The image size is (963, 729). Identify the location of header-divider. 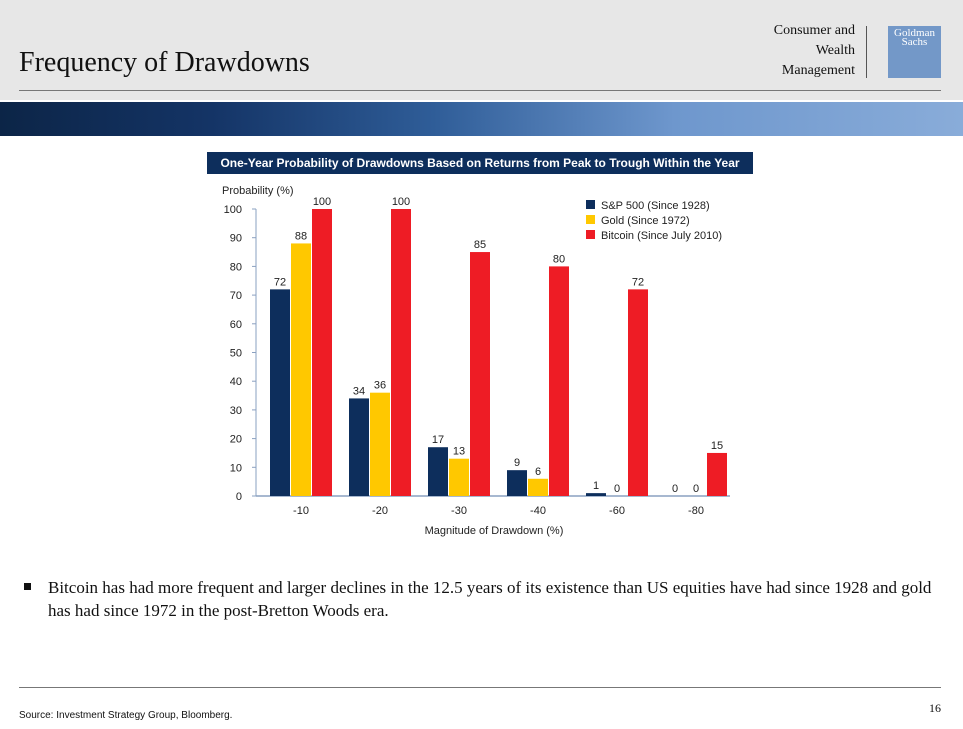
(866, 52).